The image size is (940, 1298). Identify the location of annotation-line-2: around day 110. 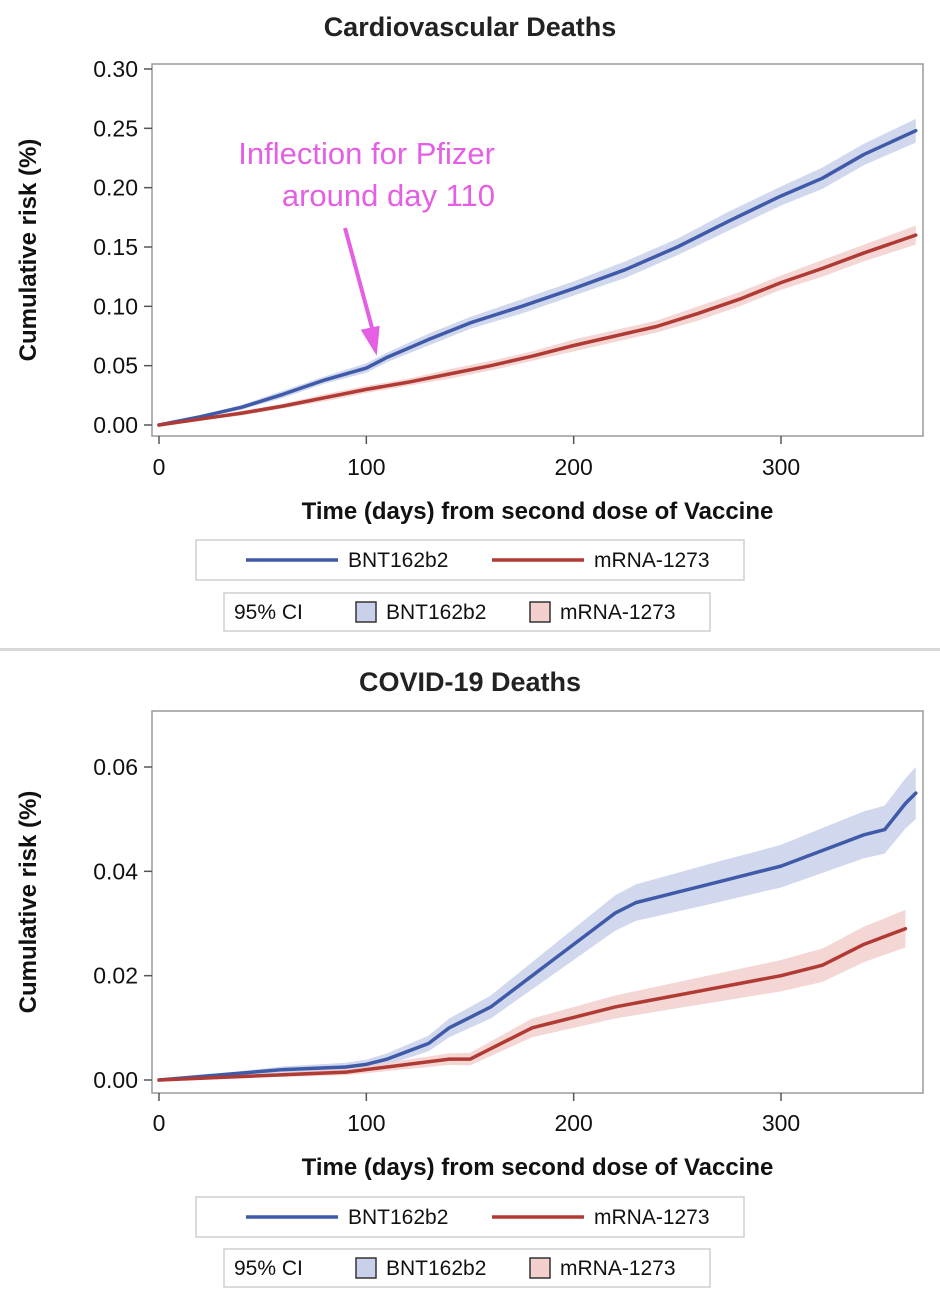
(388, 195).